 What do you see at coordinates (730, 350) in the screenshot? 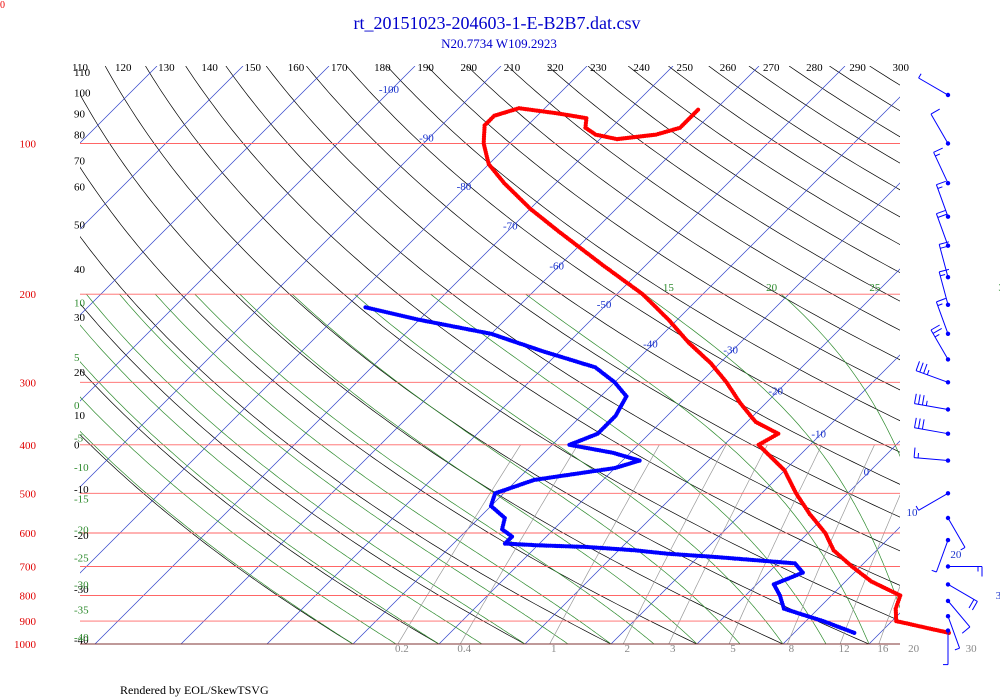
I see `isotherm-label: -30` at bounding box center [730, 350].